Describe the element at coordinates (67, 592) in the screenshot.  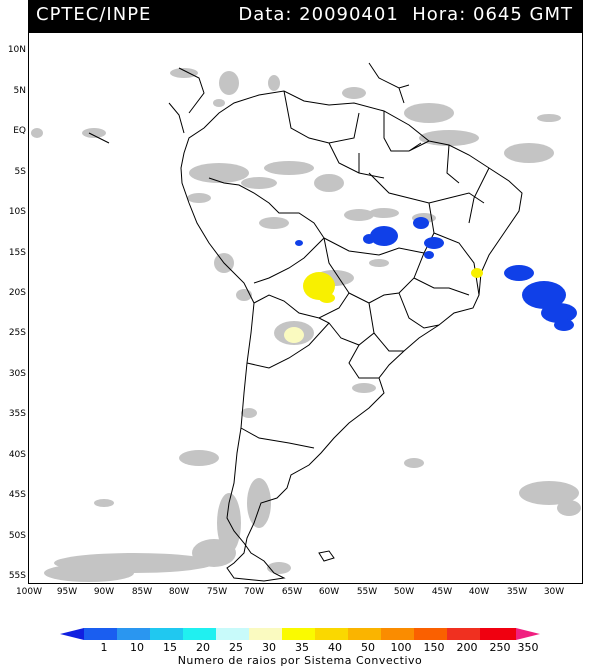
I see `lon-label-95w: 95W` at that location.